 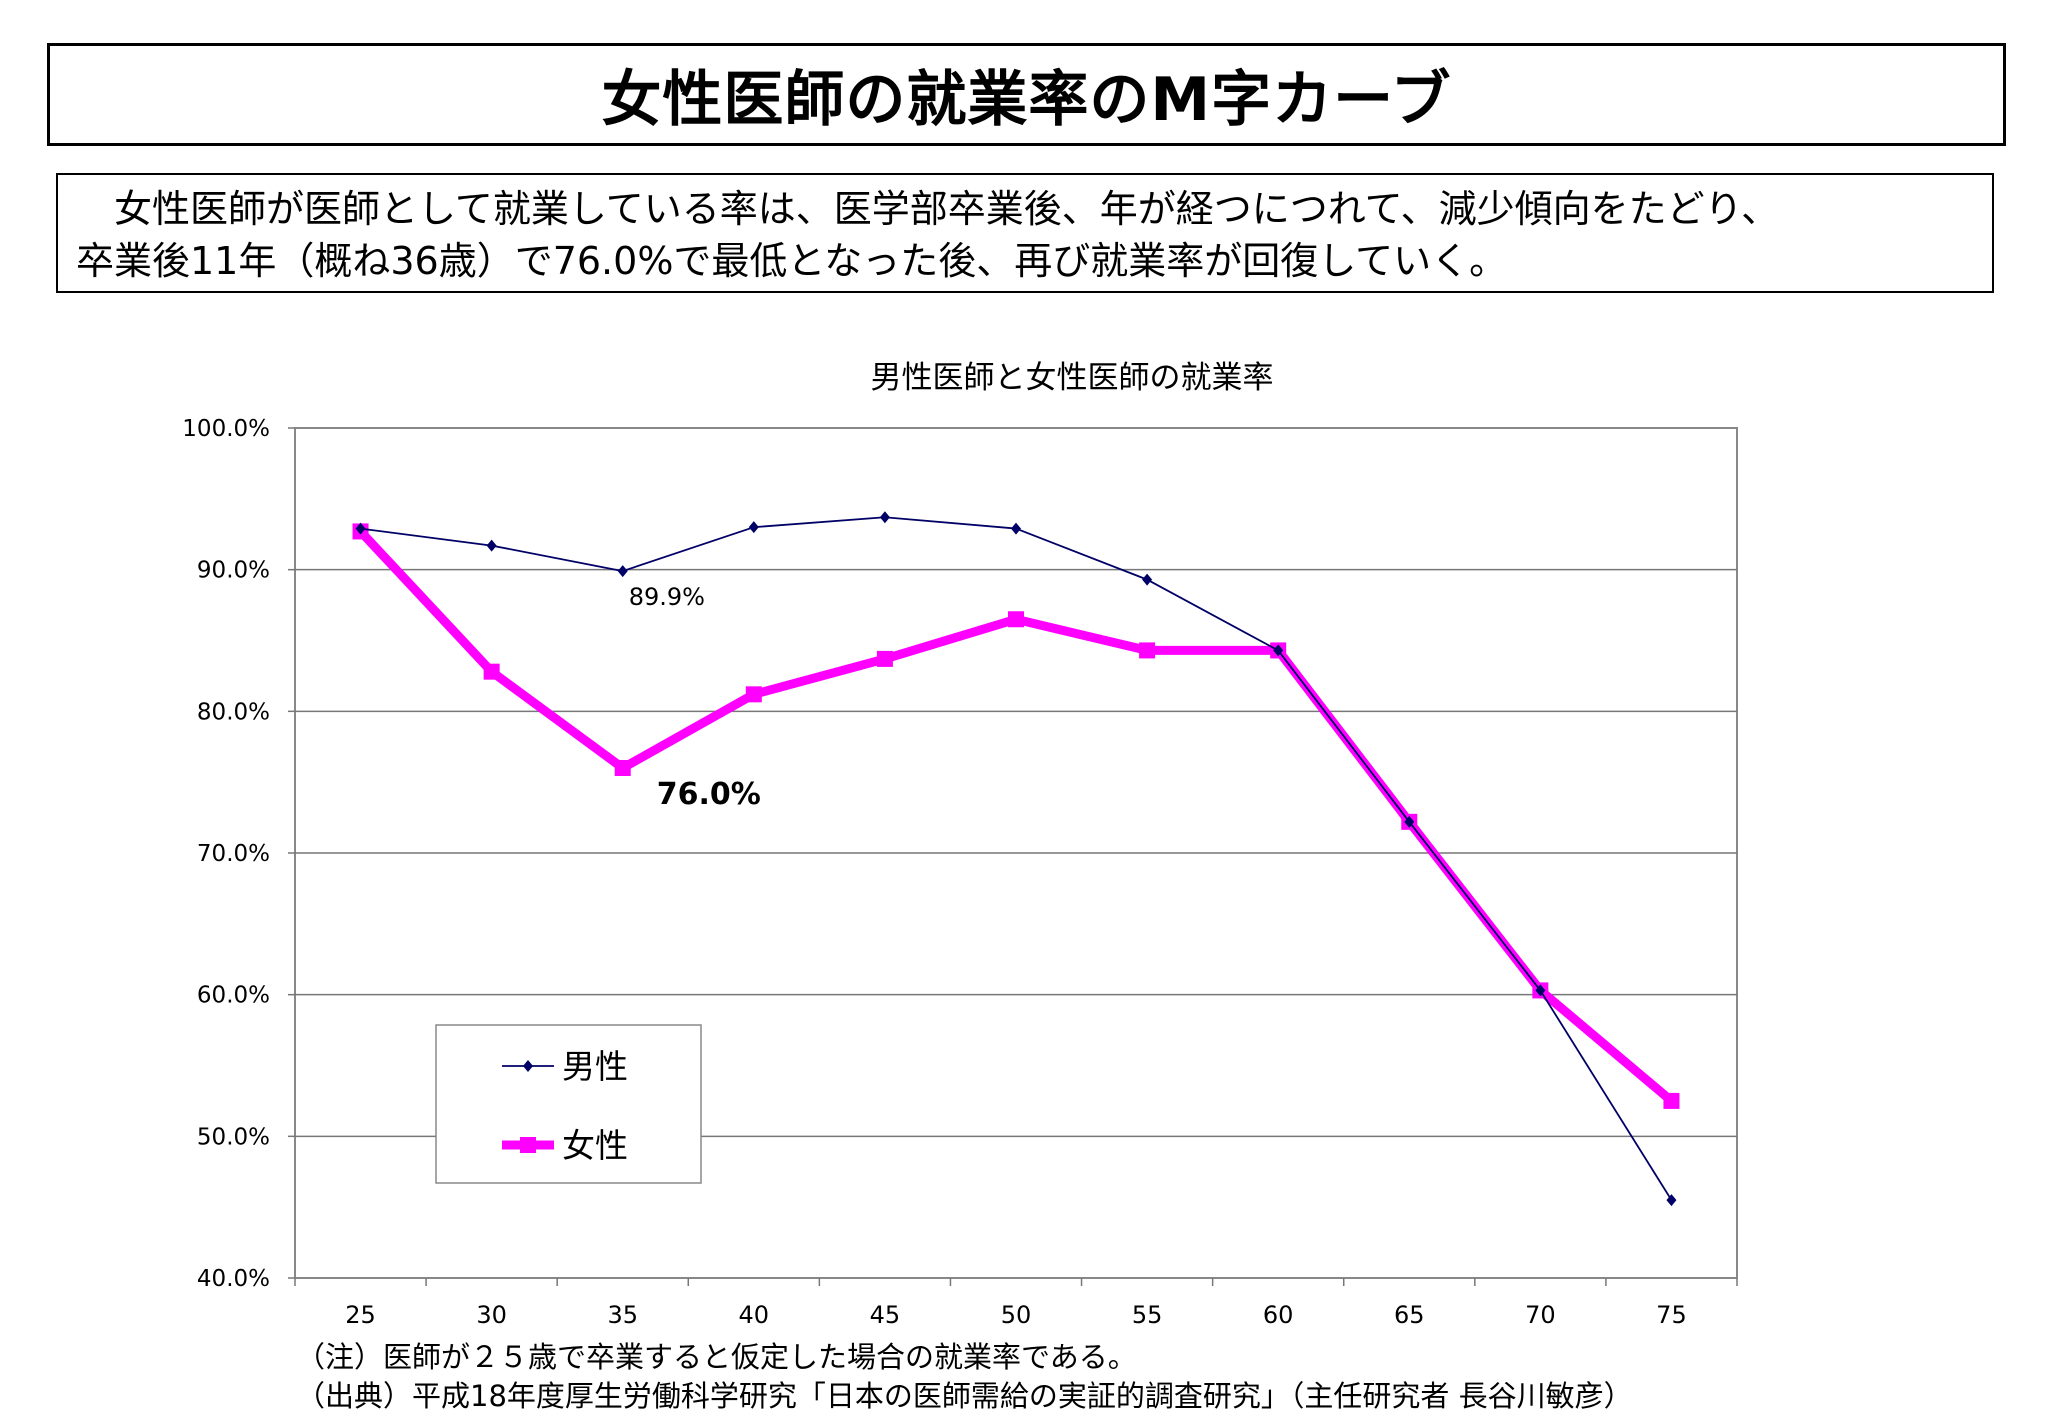 What do you see at coordinates (568, 1104) in the screenshot?
I see `legend` at bounding box center [568, 1104].